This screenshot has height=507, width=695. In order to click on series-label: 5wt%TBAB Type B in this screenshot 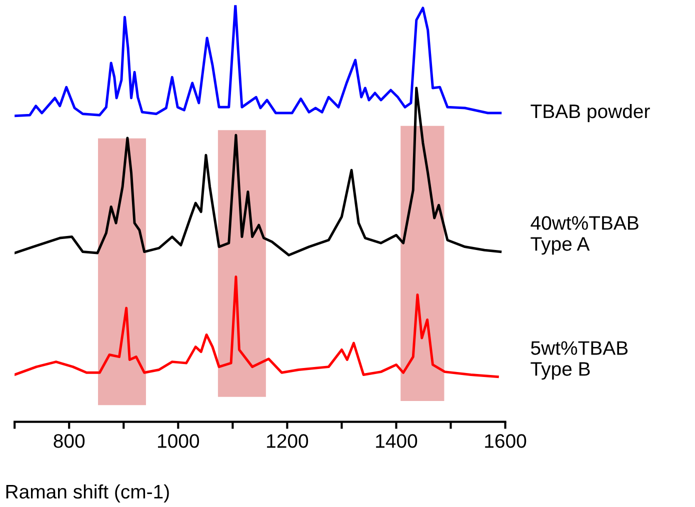, I will do `click(579, 360)`.